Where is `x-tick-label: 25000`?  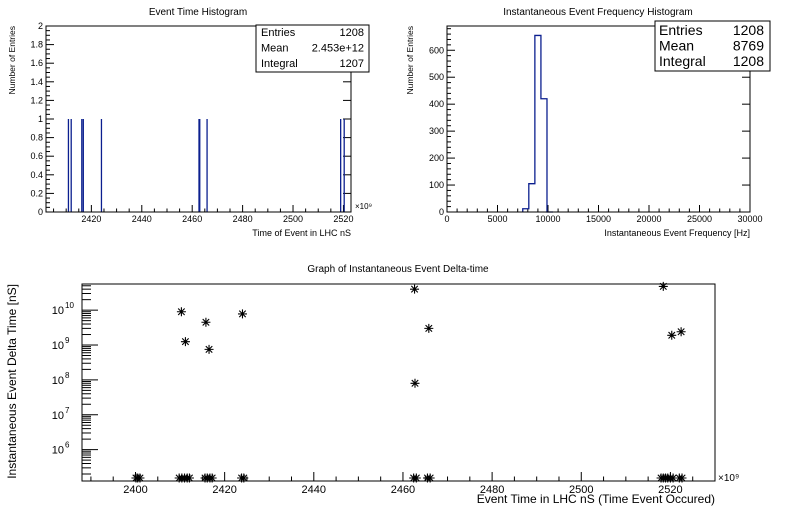 x-tick-label: 25000 is located at coordinates (699, 219).